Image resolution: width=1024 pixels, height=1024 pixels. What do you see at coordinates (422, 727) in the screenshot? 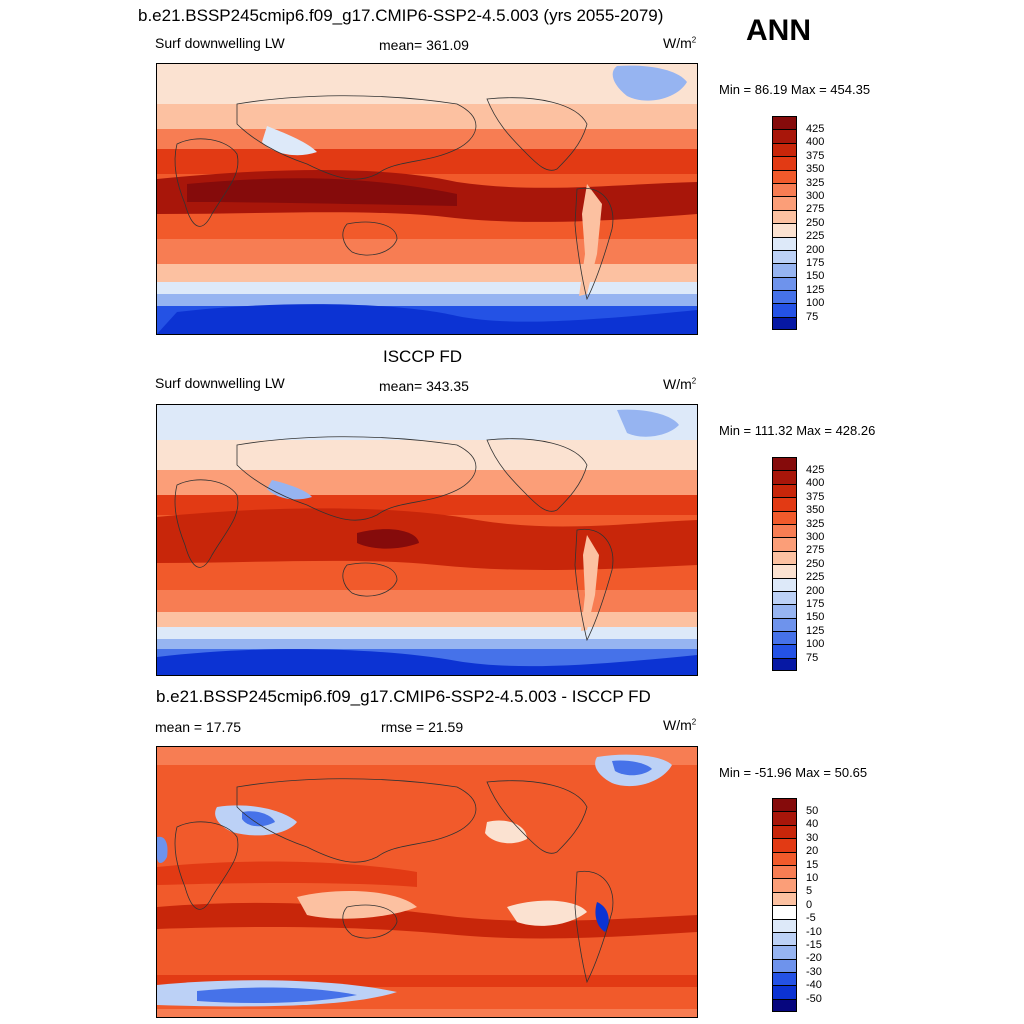
I see `panel3-rmse-label: rmse = 21.59` at bounding box center [422, 727].